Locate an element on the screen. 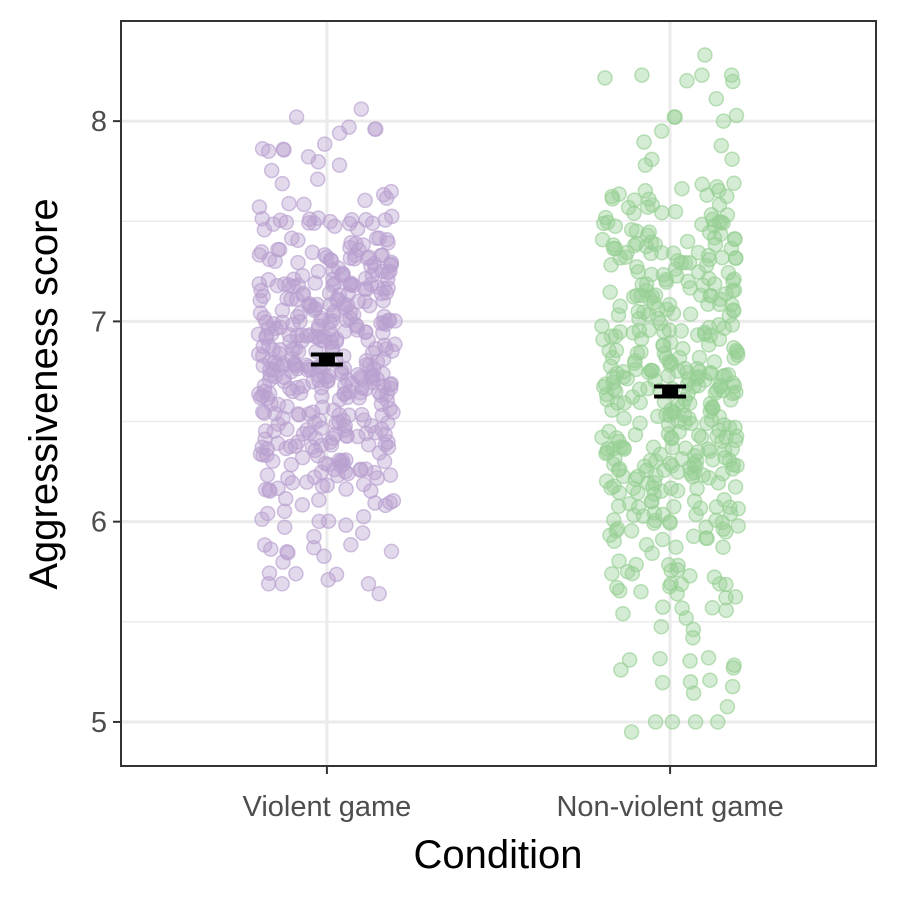 The image size is (900, 900). error-bars is located at coordinates (498, 375).